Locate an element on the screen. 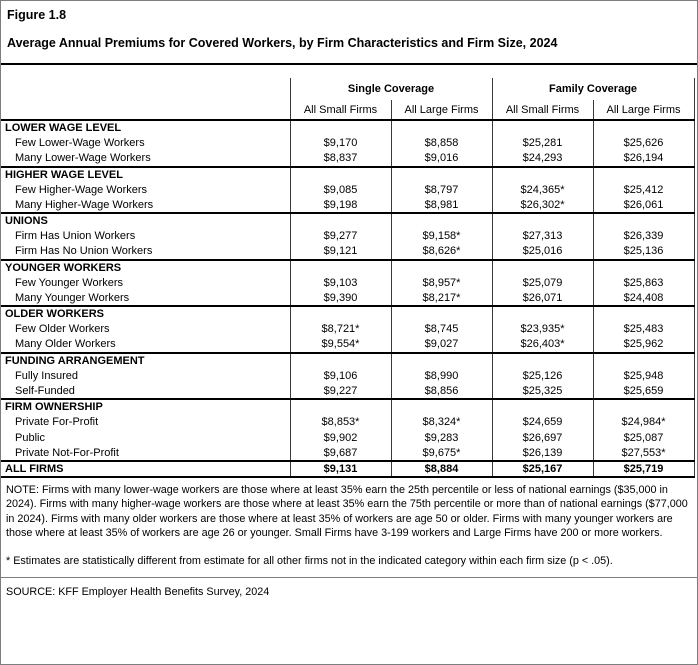  row-label: Self-Funded is located at coordinates (45, 390).